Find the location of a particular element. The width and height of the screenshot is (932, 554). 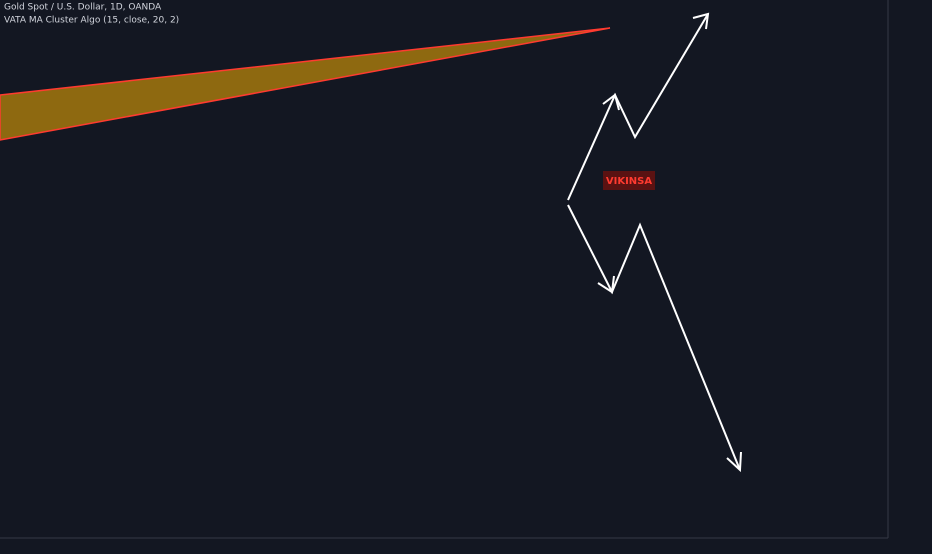

arrow-down is located at coordinates (654, 337).